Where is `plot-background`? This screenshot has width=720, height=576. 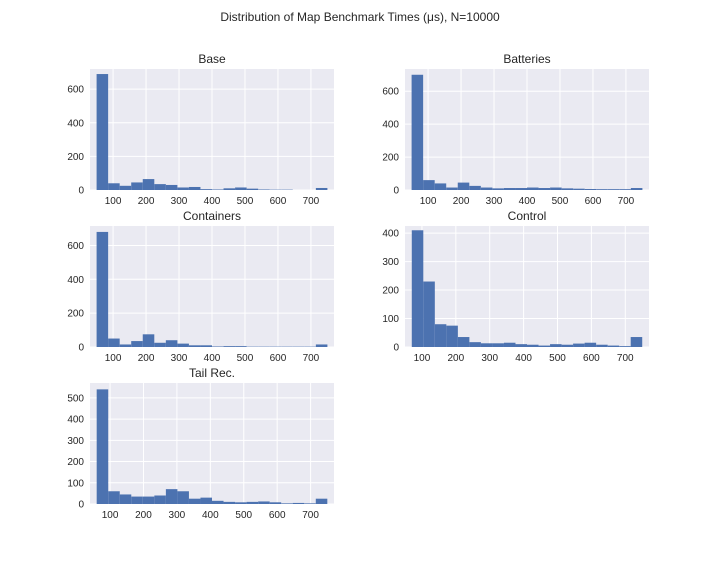 plot-background is located at coordinates (212, 443).